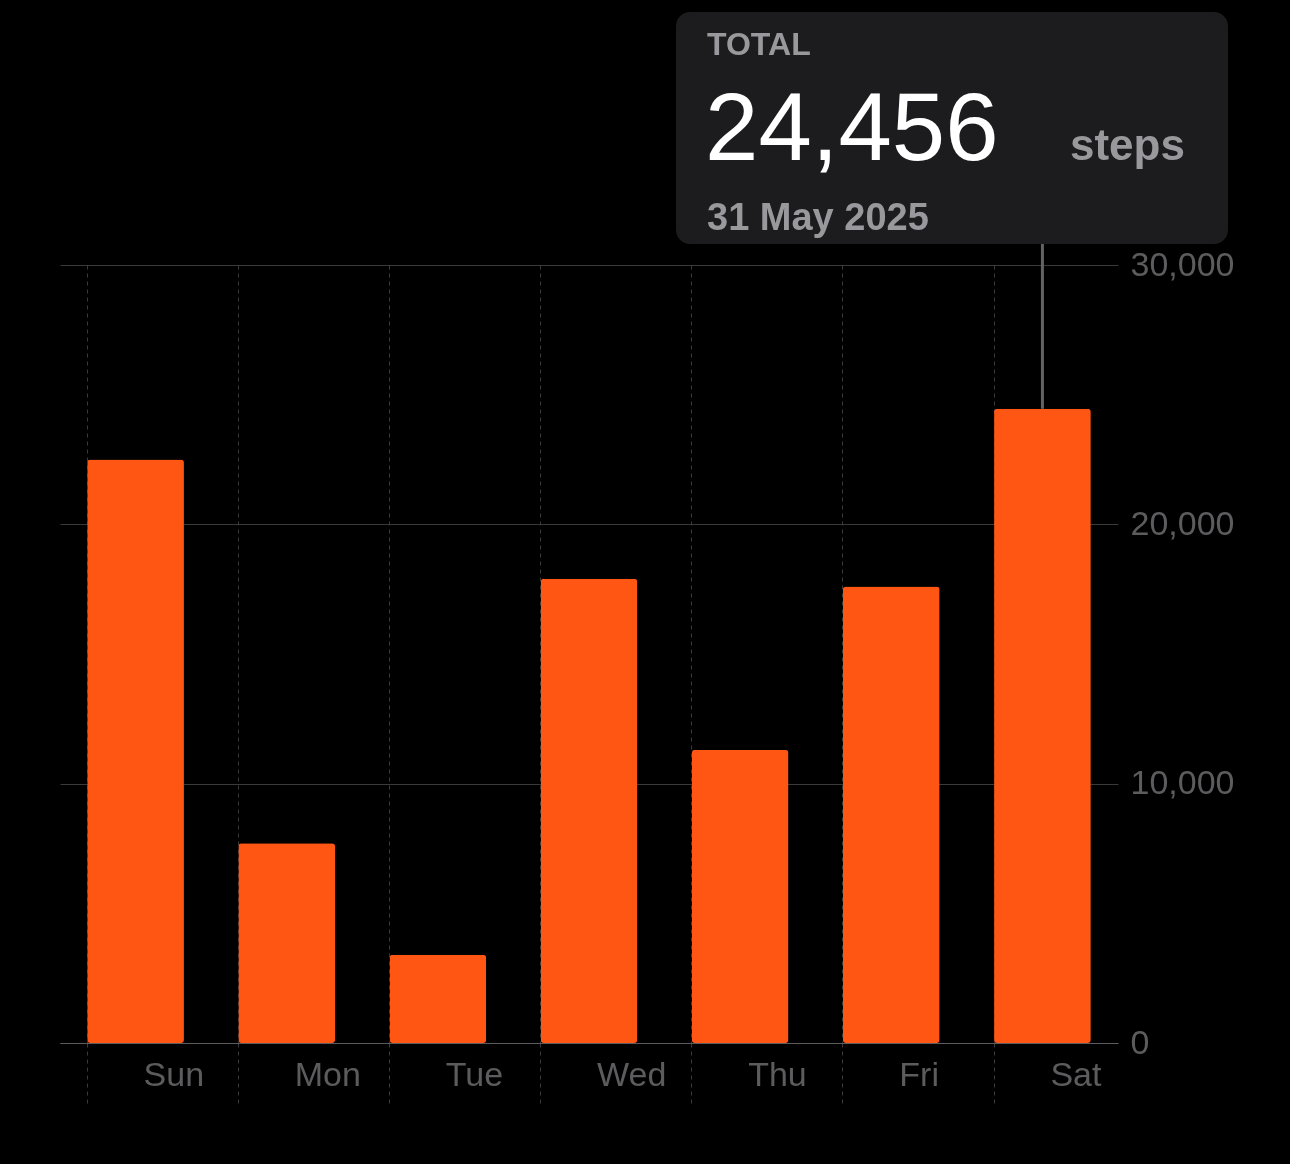 The height and width of the screenshot is (1164, 1290). What do you see at coordinates (174, 1073) in the screenshot?
I see `x-tick-label: Sun` at bounding box center [174, 1073].